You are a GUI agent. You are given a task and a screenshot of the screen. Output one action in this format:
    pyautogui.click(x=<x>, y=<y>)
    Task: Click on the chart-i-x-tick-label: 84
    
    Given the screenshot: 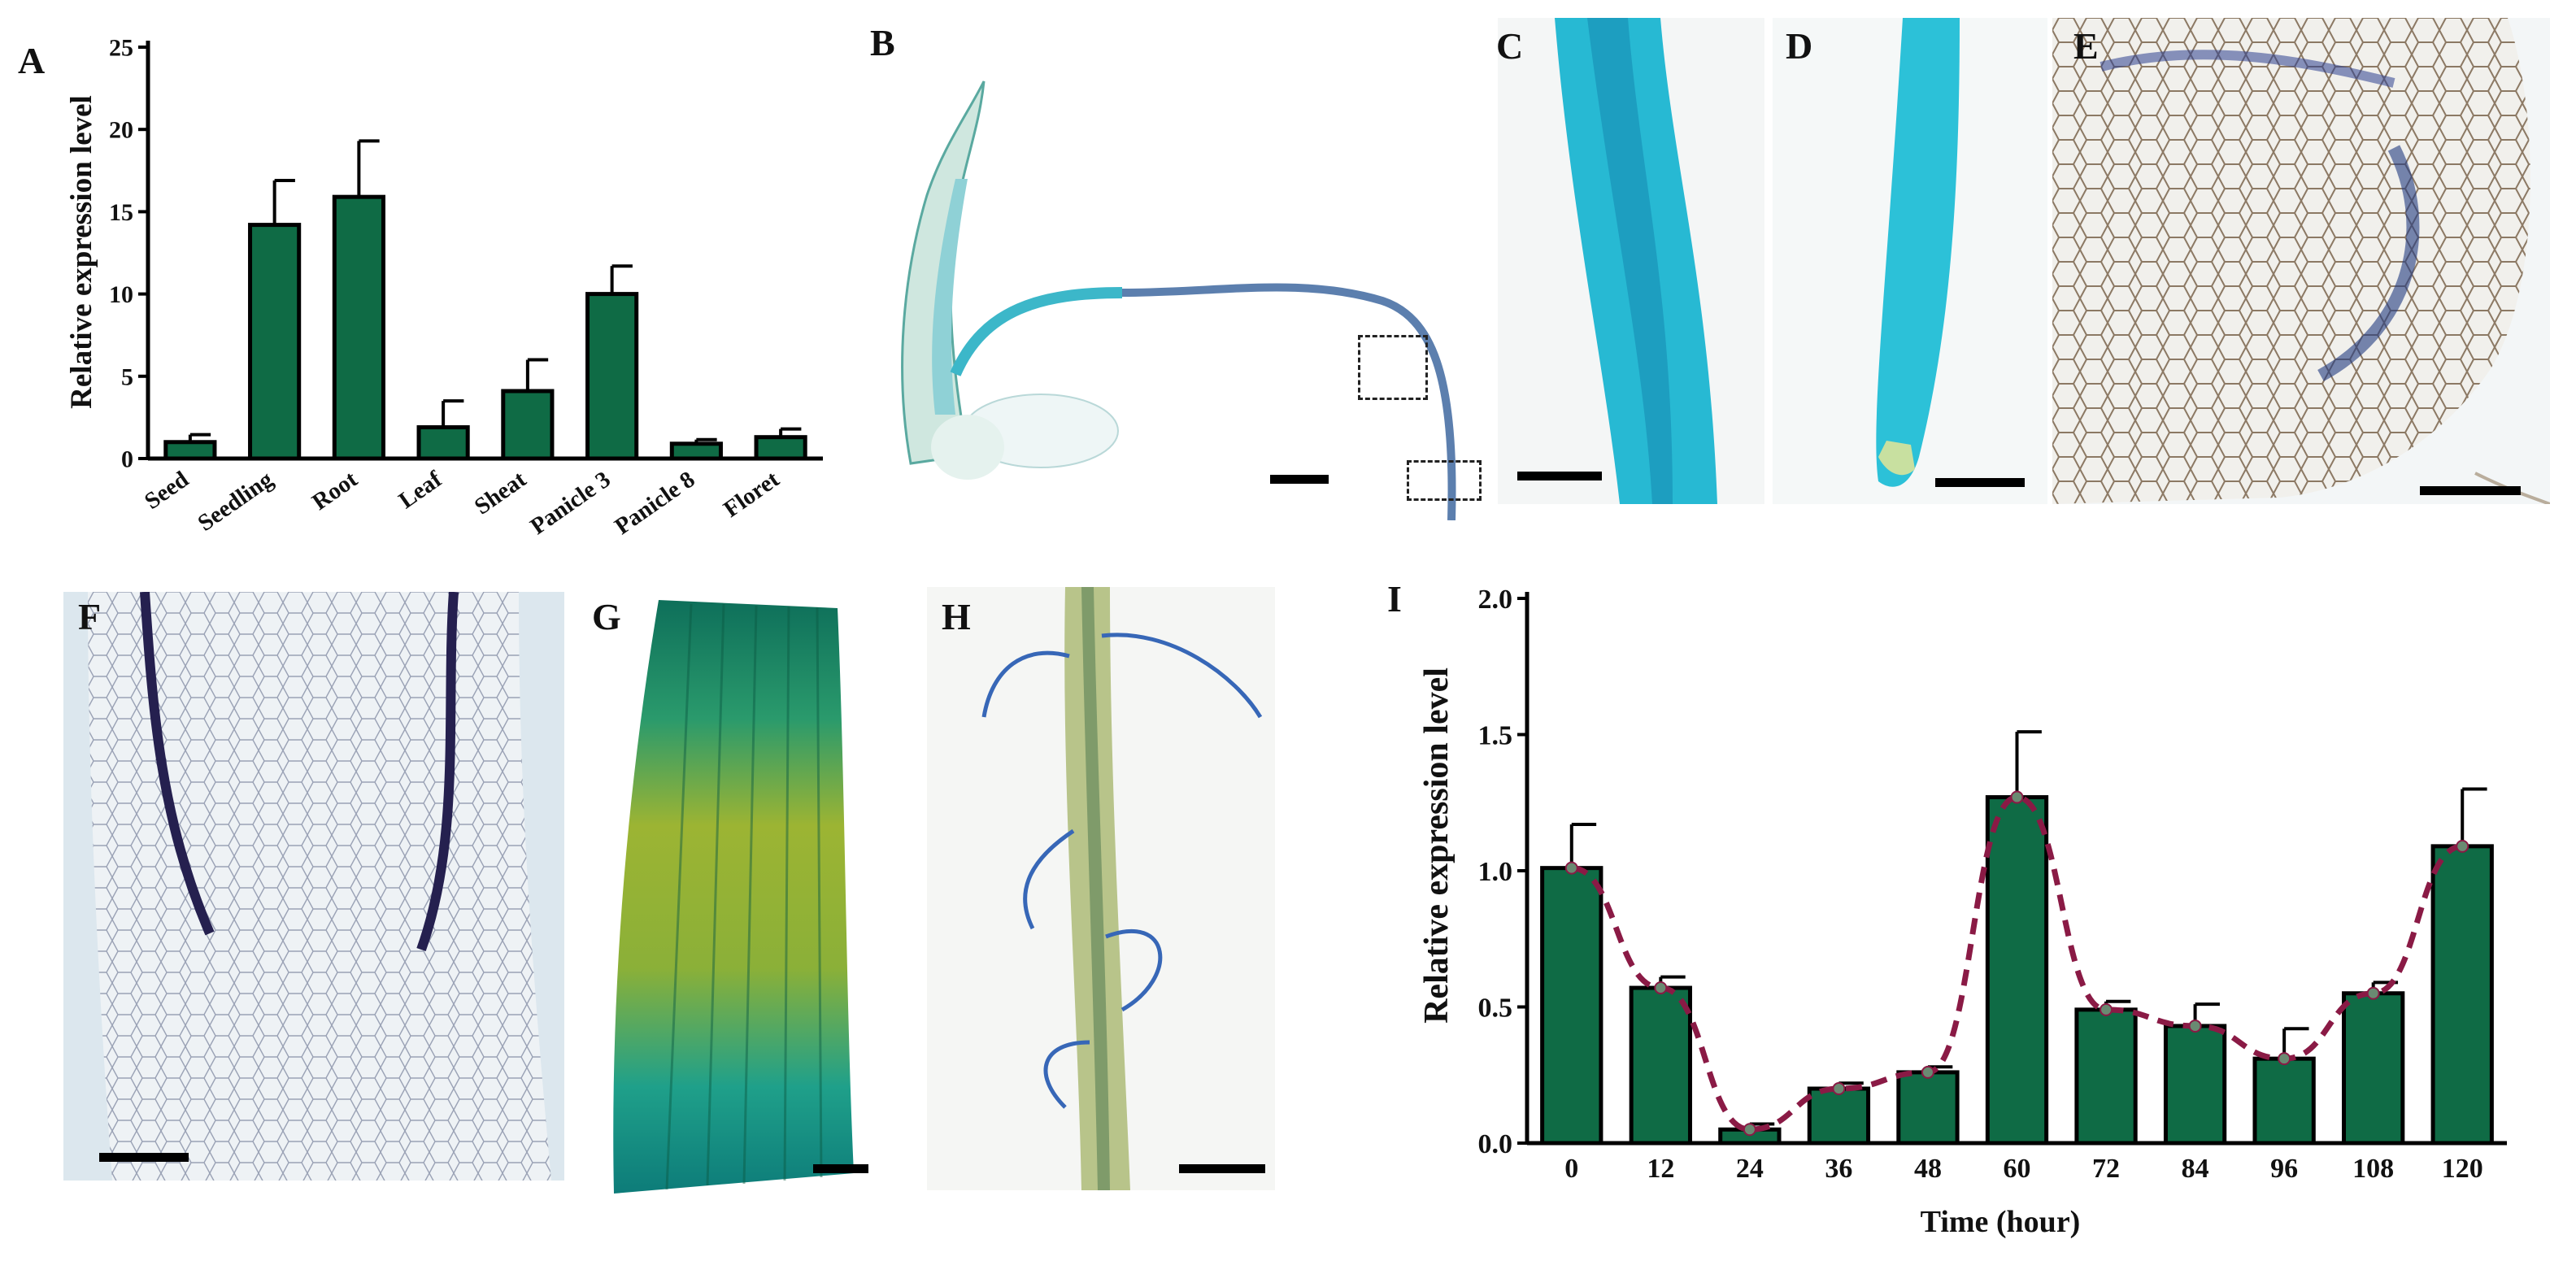 What is the action you would take?
    pyautogui.click(x=2196, y=1169)
    